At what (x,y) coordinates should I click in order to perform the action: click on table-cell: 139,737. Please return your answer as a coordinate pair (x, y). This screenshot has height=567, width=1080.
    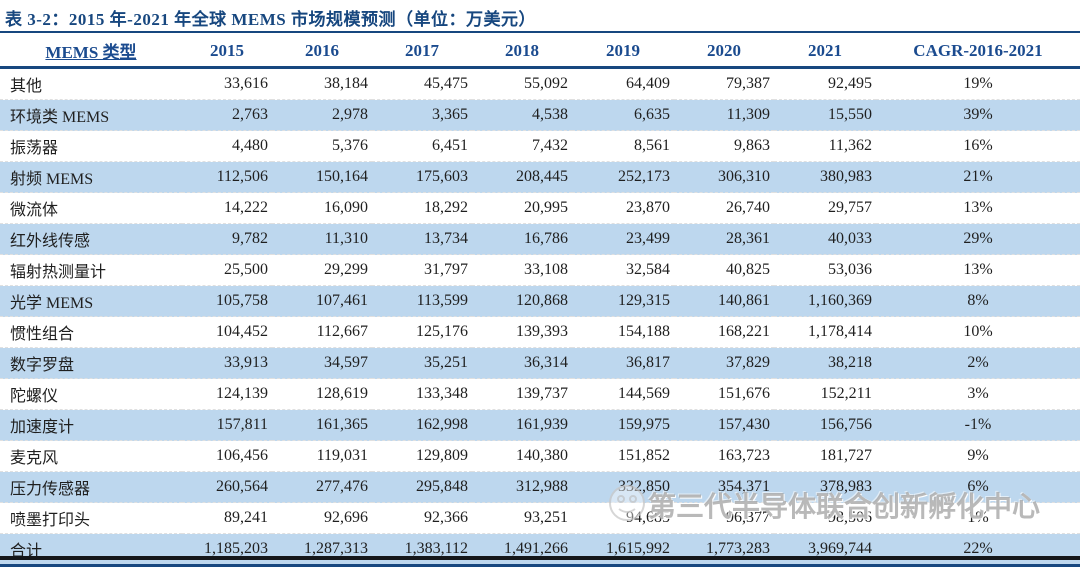
    Looking at the image, I should click on (522, 394).